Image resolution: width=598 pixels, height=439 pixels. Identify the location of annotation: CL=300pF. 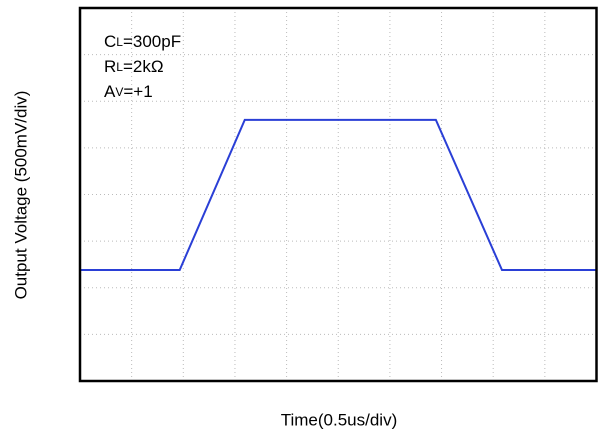
(142, 41).